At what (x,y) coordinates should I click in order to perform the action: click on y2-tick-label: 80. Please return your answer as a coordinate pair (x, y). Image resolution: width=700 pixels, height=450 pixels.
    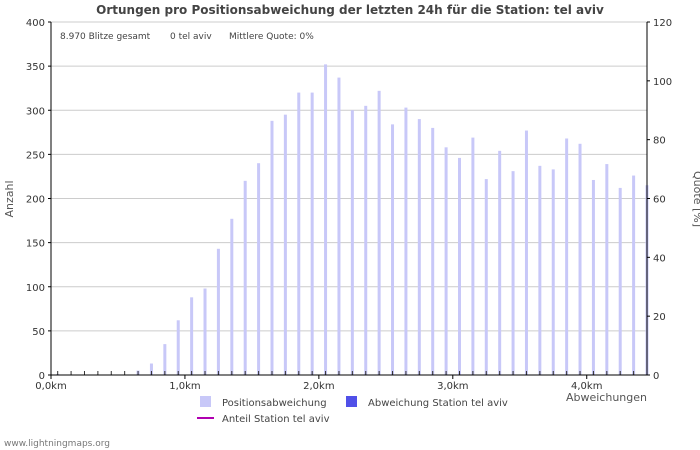
    Looking at the image, I should click on (659, 141).